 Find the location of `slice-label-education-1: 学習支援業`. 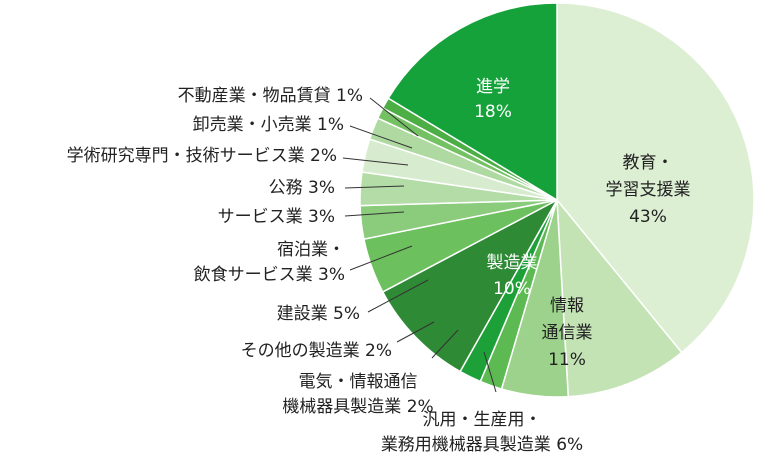

slice-label-education-1: 学習支援業 is located at coordinates (648, 190).